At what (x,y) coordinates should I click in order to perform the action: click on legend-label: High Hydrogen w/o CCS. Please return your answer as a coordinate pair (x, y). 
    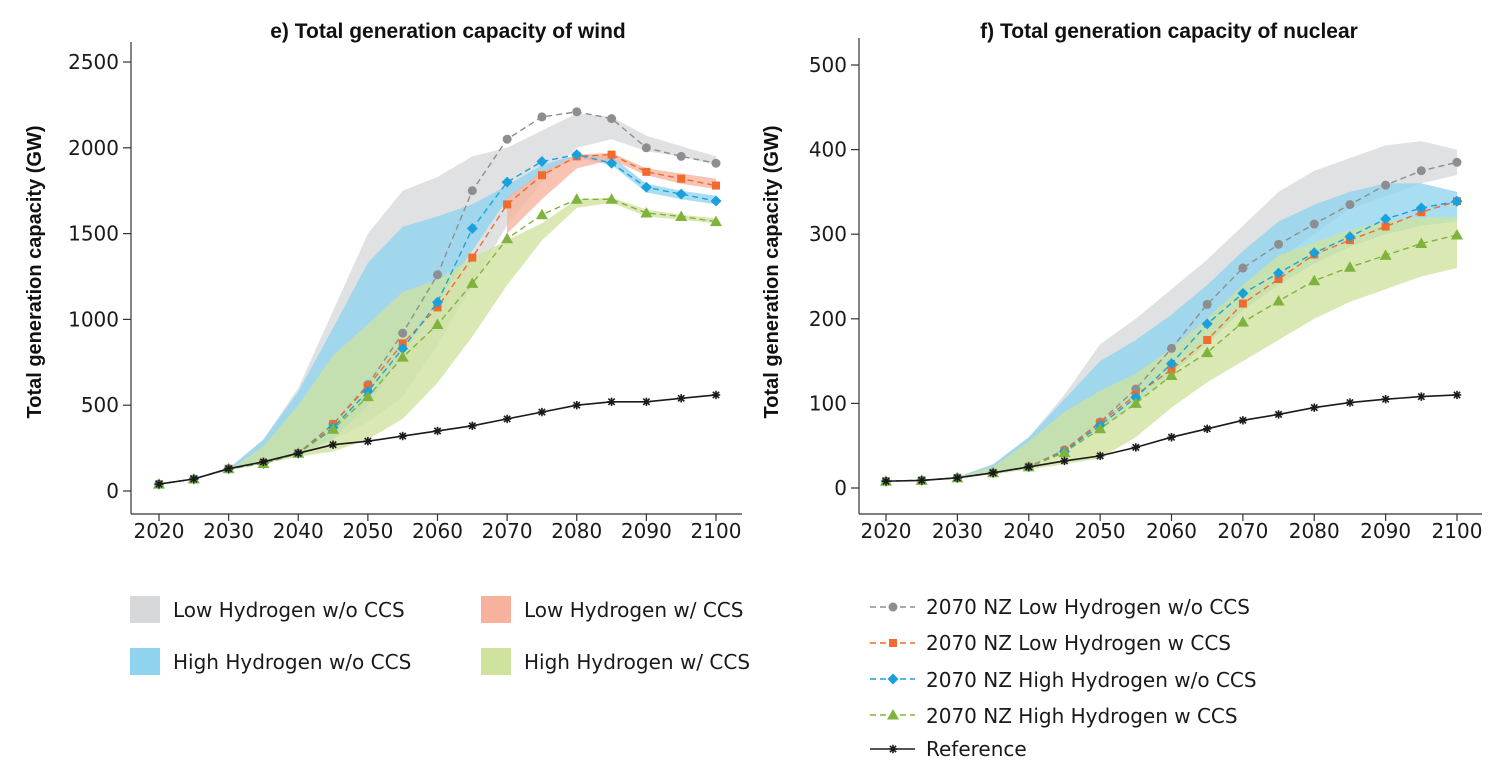
    Looking at the image, I should click on (292, 662).